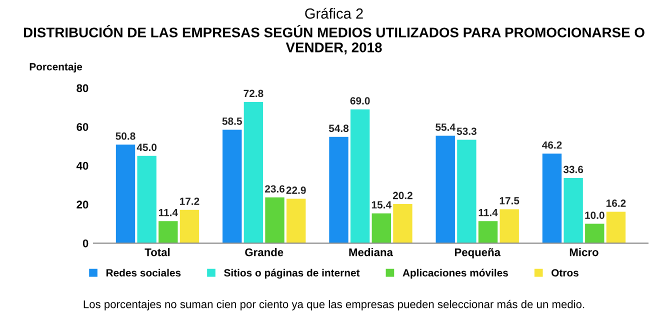 This screenshot has width=668, height=320. I want to click on x-tick-label: Total, so click(157, 252).